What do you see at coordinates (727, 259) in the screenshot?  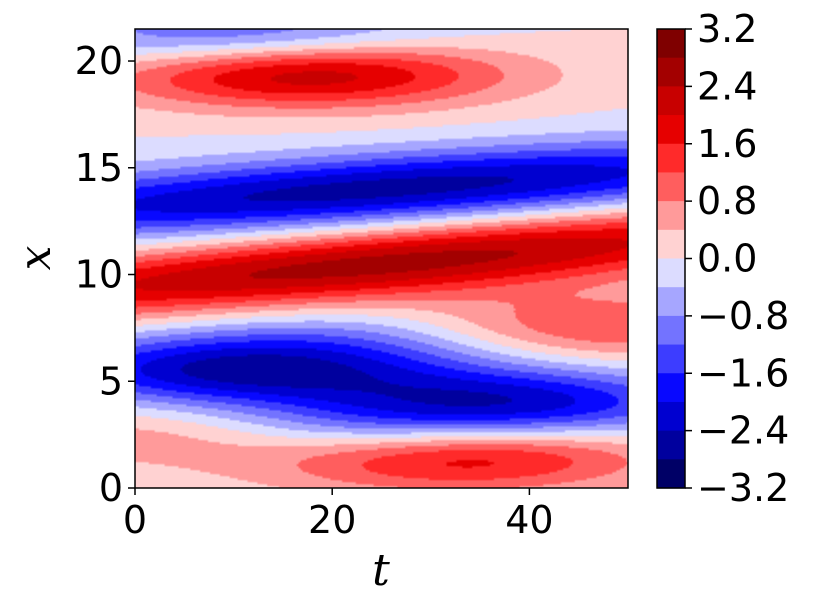 I see `colorbar-tick-label: 0.0` at bounding box center [727, 259].